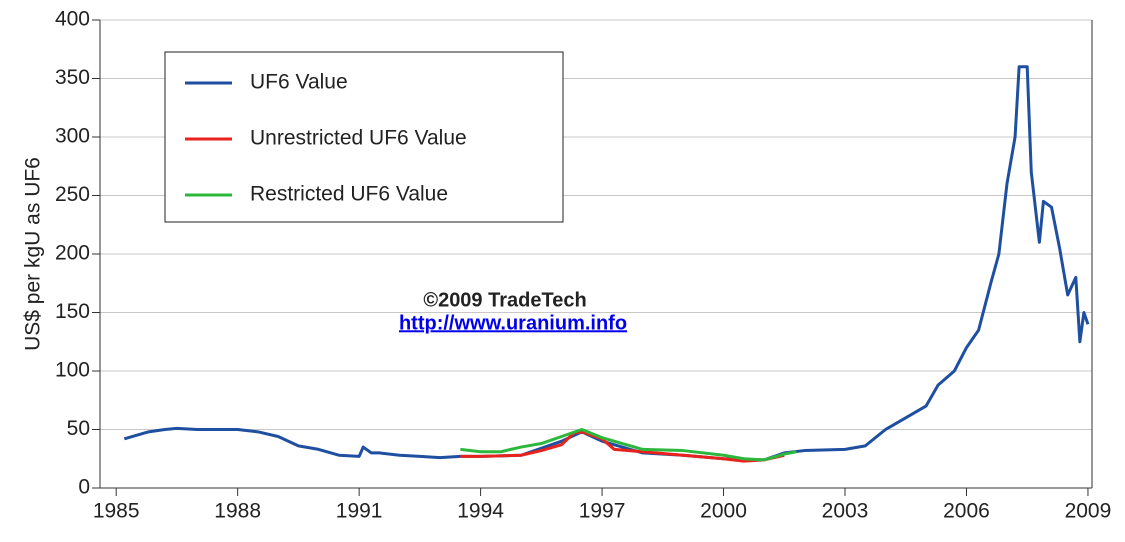 The image size is (1125, 542). I want to click on x-tick-label: 1985, so click(116, 511).